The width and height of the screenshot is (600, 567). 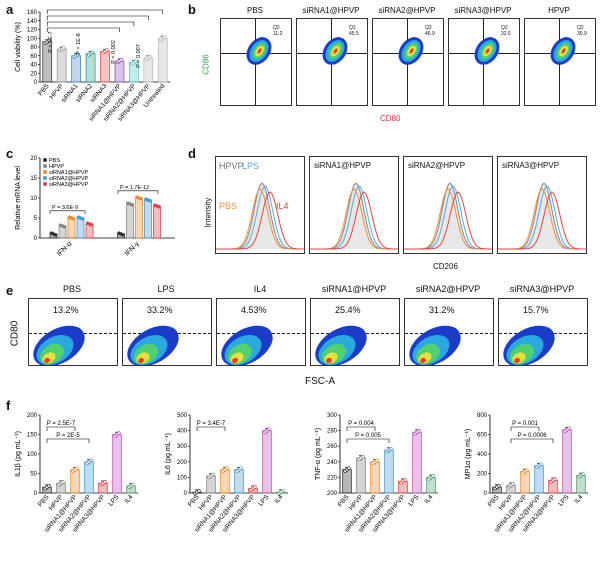 What do you see at coordinates (448, 205) in the screenshot?
I see `histogram-plot: siRNA2@HPVP` at bounding box center [448, 205].